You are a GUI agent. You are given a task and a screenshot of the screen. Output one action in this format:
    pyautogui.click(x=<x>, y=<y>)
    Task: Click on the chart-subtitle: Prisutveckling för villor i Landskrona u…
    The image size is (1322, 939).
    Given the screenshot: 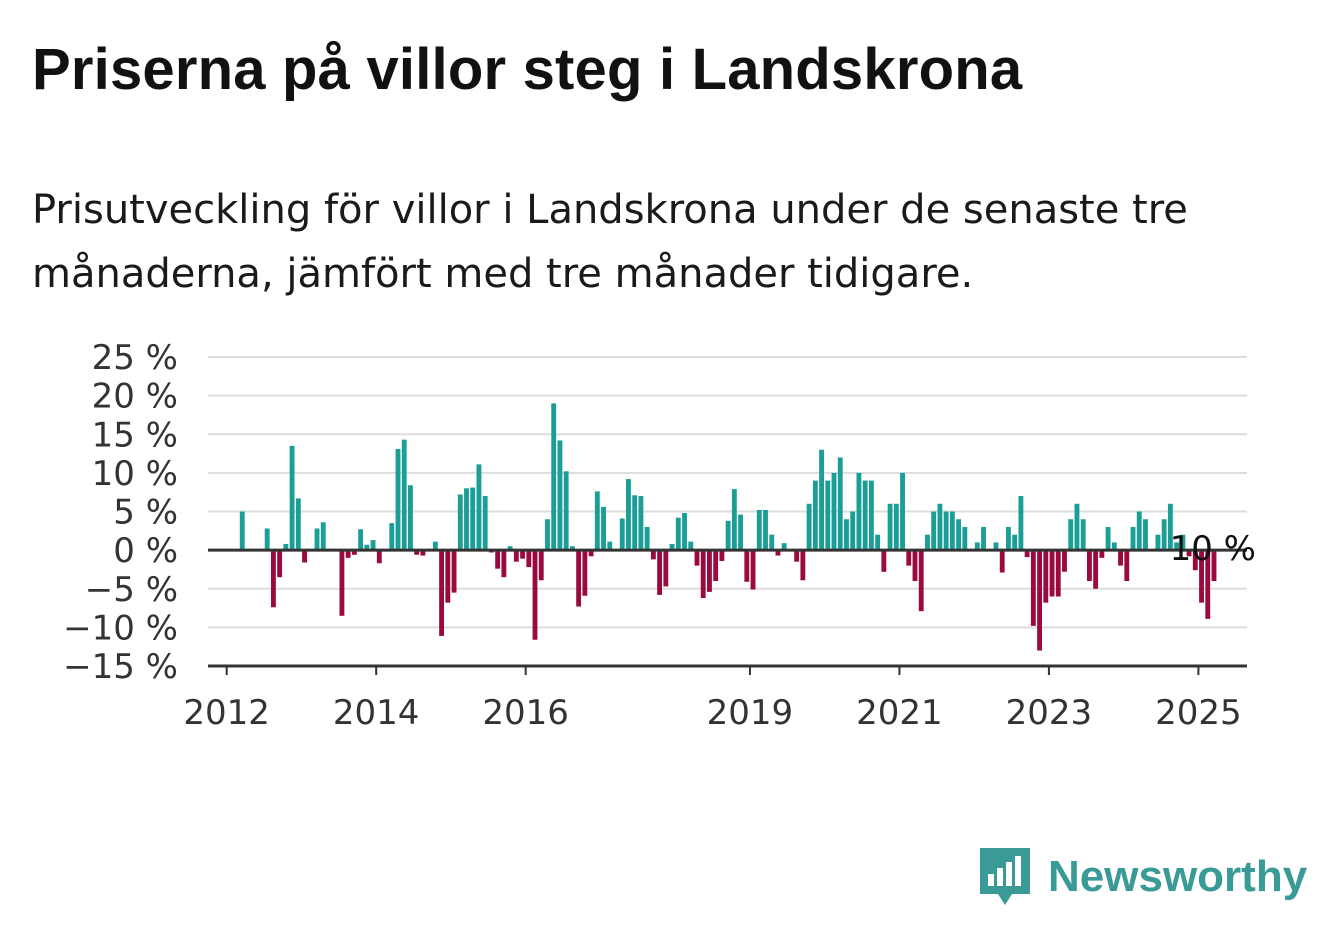 What is the action you would take?
    pyautogui.click(x=610, y=242)
    